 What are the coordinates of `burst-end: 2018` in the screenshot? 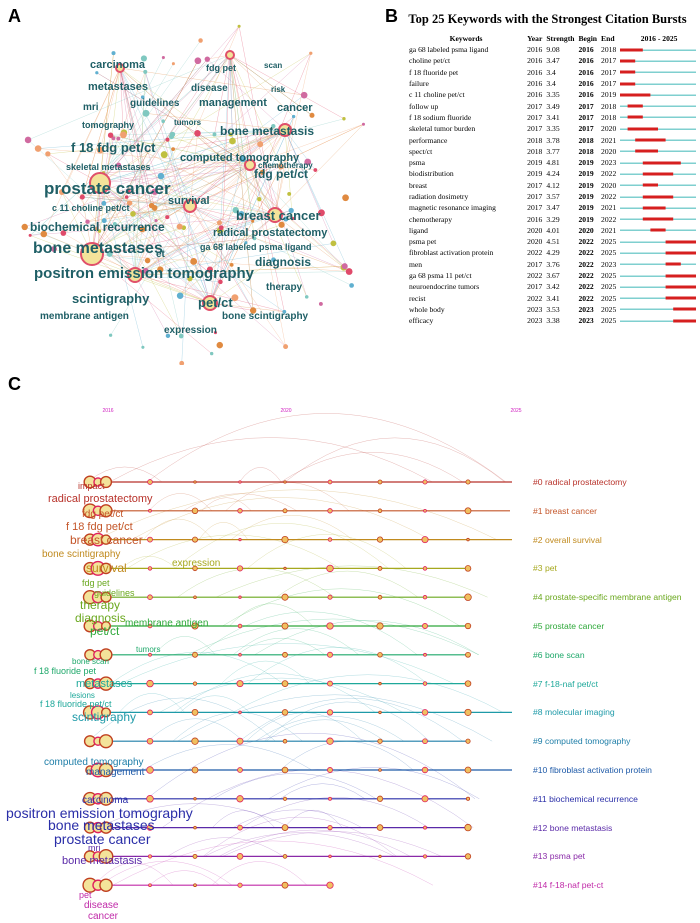 It's located at (609, 50).